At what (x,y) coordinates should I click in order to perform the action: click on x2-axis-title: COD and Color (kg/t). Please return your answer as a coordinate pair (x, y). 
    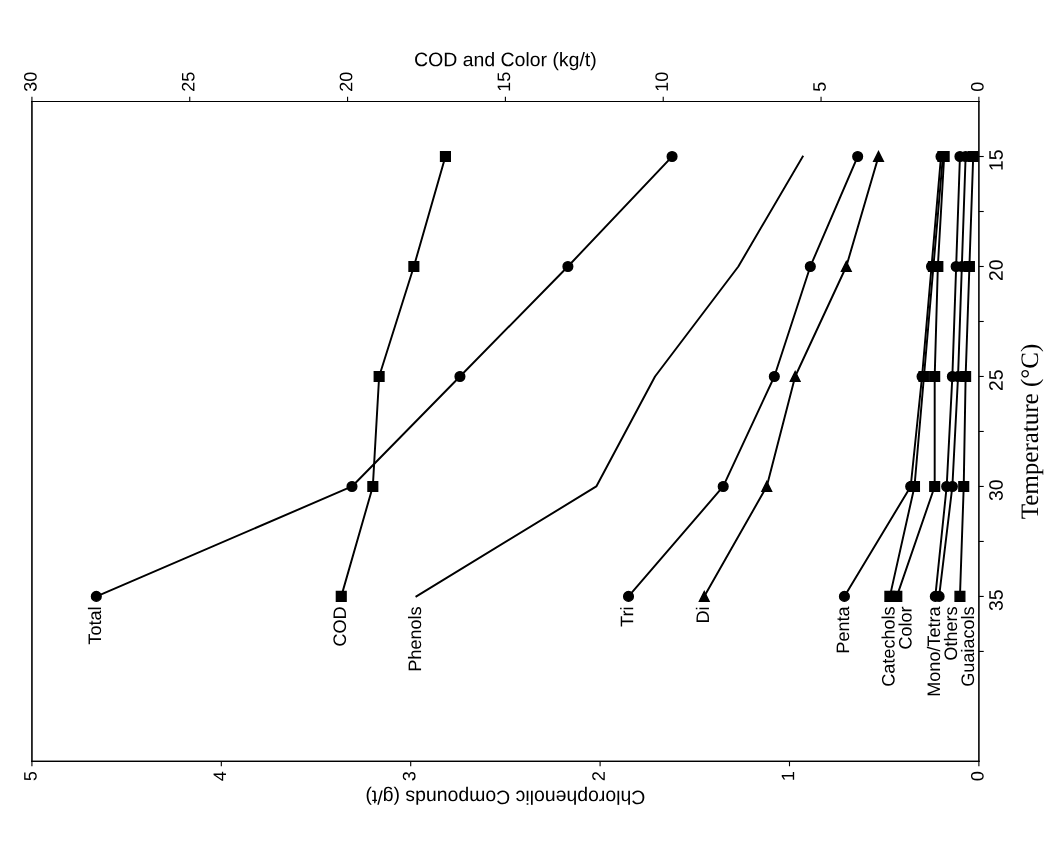
    Looking at the image, I should click on (505, 61).